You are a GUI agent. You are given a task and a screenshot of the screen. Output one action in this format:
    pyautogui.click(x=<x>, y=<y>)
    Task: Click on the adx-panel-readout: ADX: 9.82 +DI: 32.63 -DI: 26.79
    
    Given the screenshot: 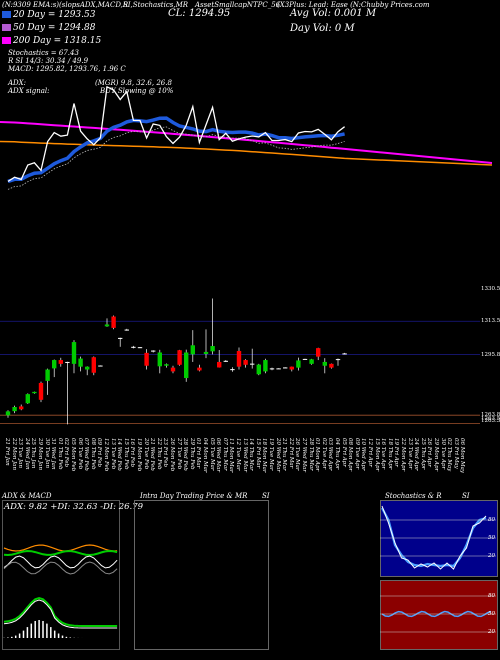 What is the action you would take?
    pyautogui.click(x=74, y=507)
    